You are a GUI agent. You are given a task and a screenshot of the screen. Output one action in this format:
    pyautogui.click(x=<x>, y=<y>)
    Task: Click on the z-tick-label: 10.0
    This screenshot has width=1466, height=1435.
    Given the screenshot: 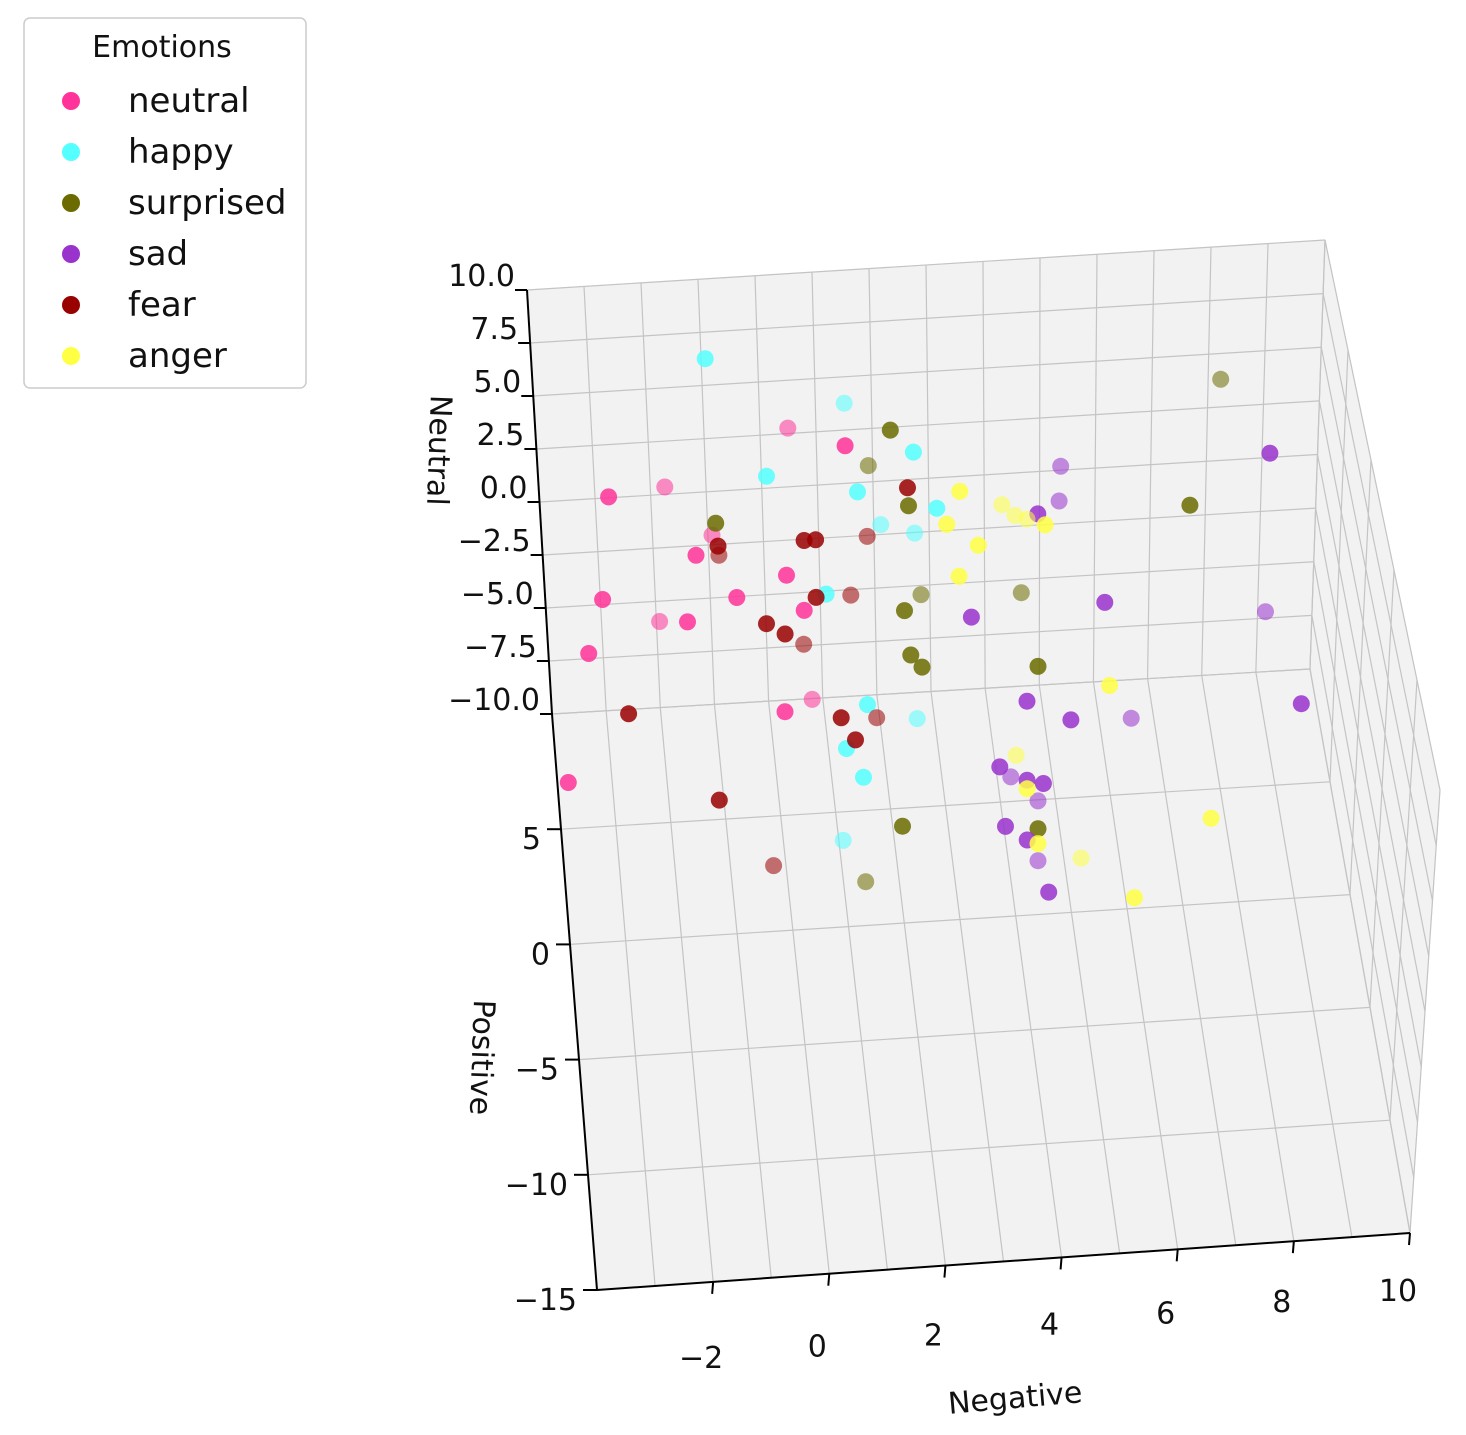 What is the action you would take?
    pyautogui.click(x=481, y=276)
    